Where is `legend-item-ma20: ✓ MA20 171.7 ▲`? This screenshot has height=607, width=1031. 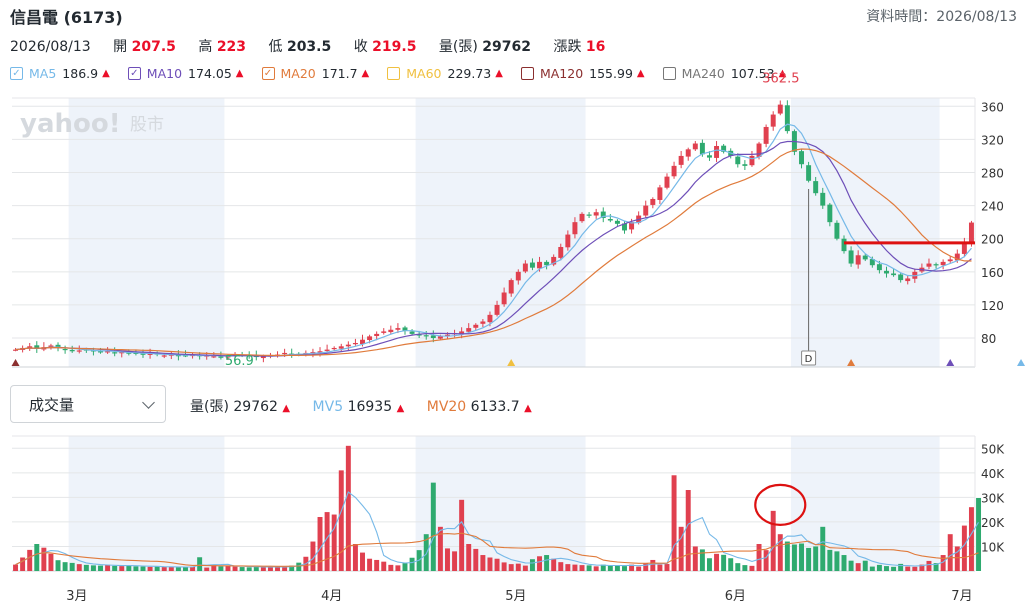
legend-item-ma20: ✓ MA20 171.7 ▲ is located at coordinates (315, 73).